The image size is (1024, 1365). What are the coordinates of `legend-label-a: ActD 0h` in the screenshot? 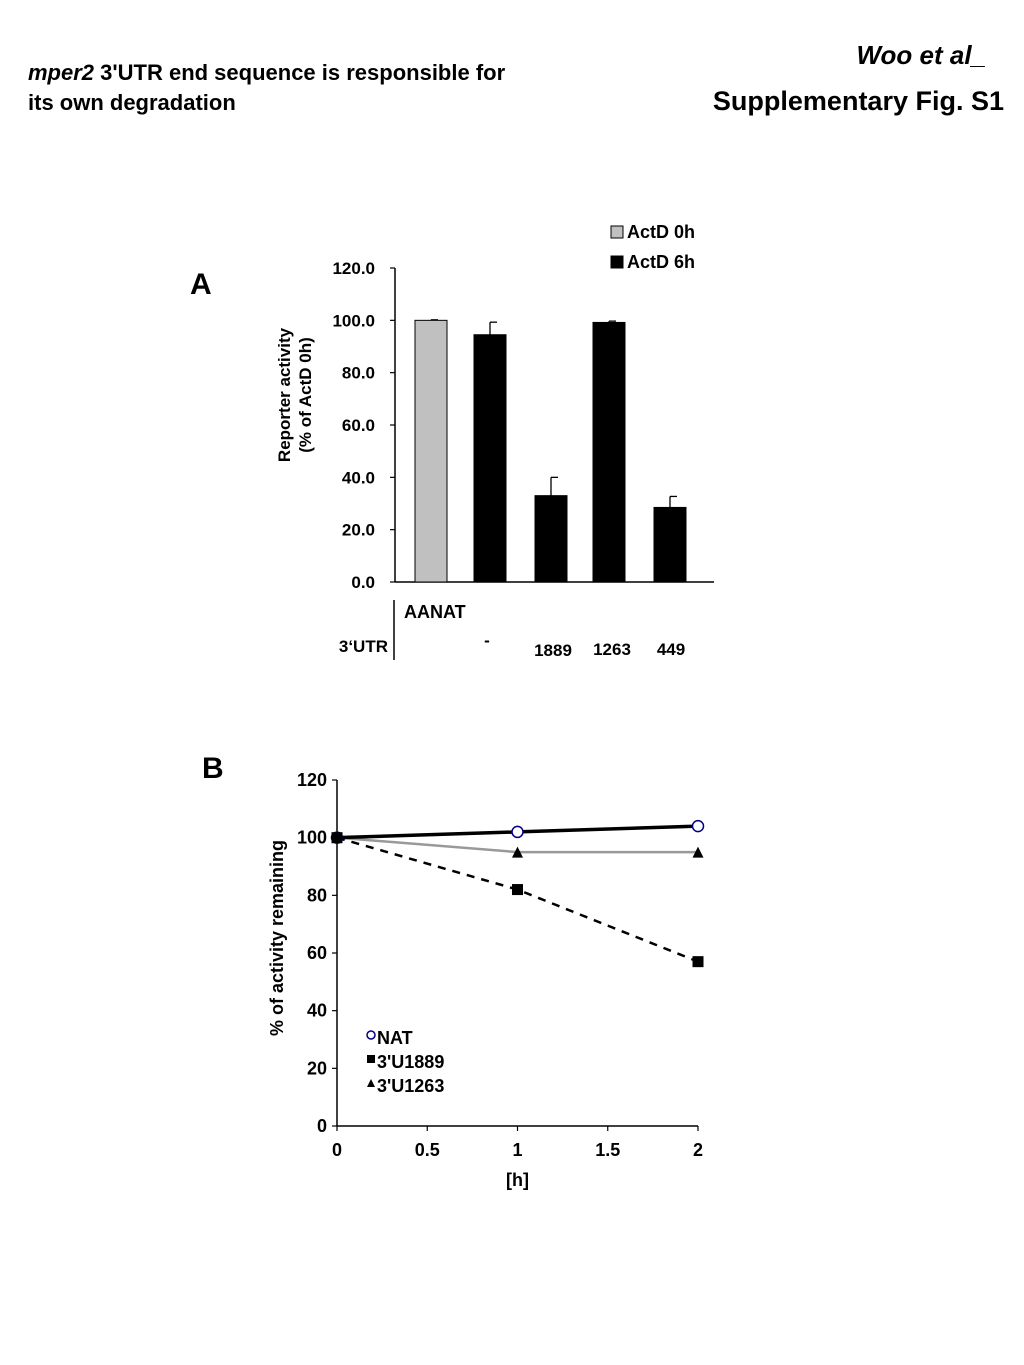 It's located at (661, 232).